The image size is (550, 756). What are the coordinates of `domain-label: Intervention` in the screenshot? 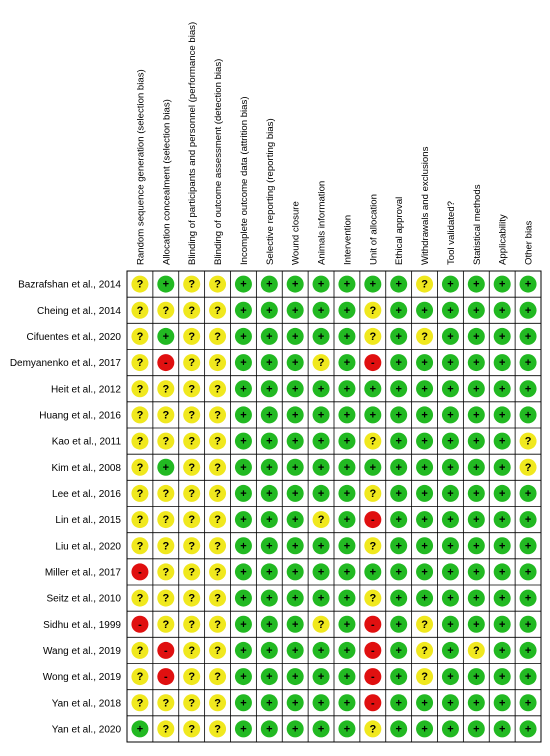 It's located at (347, 240).